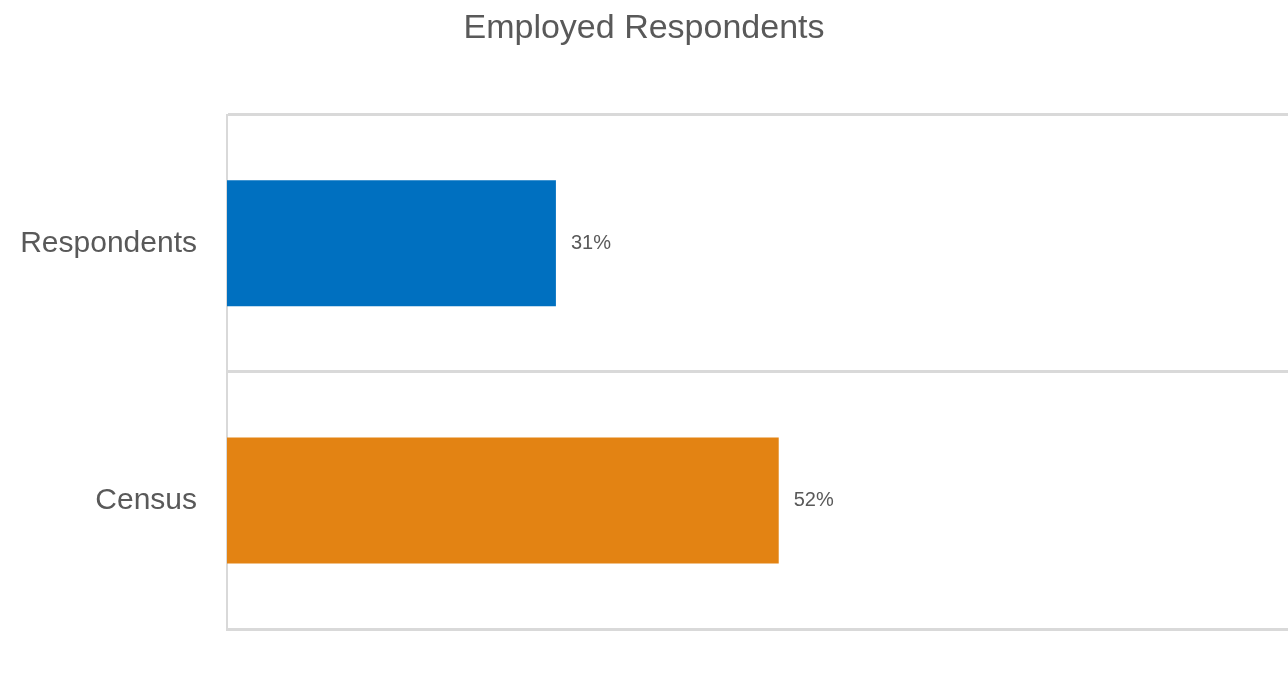 The height and width of the screenshot is (677, 1288). I want to click on y-tick-label: Census, so click(146, 498).